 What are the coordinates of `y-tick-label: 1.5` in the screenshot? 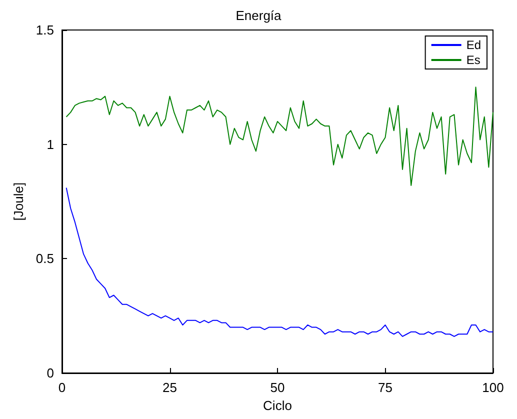 It's located at (45, 30).